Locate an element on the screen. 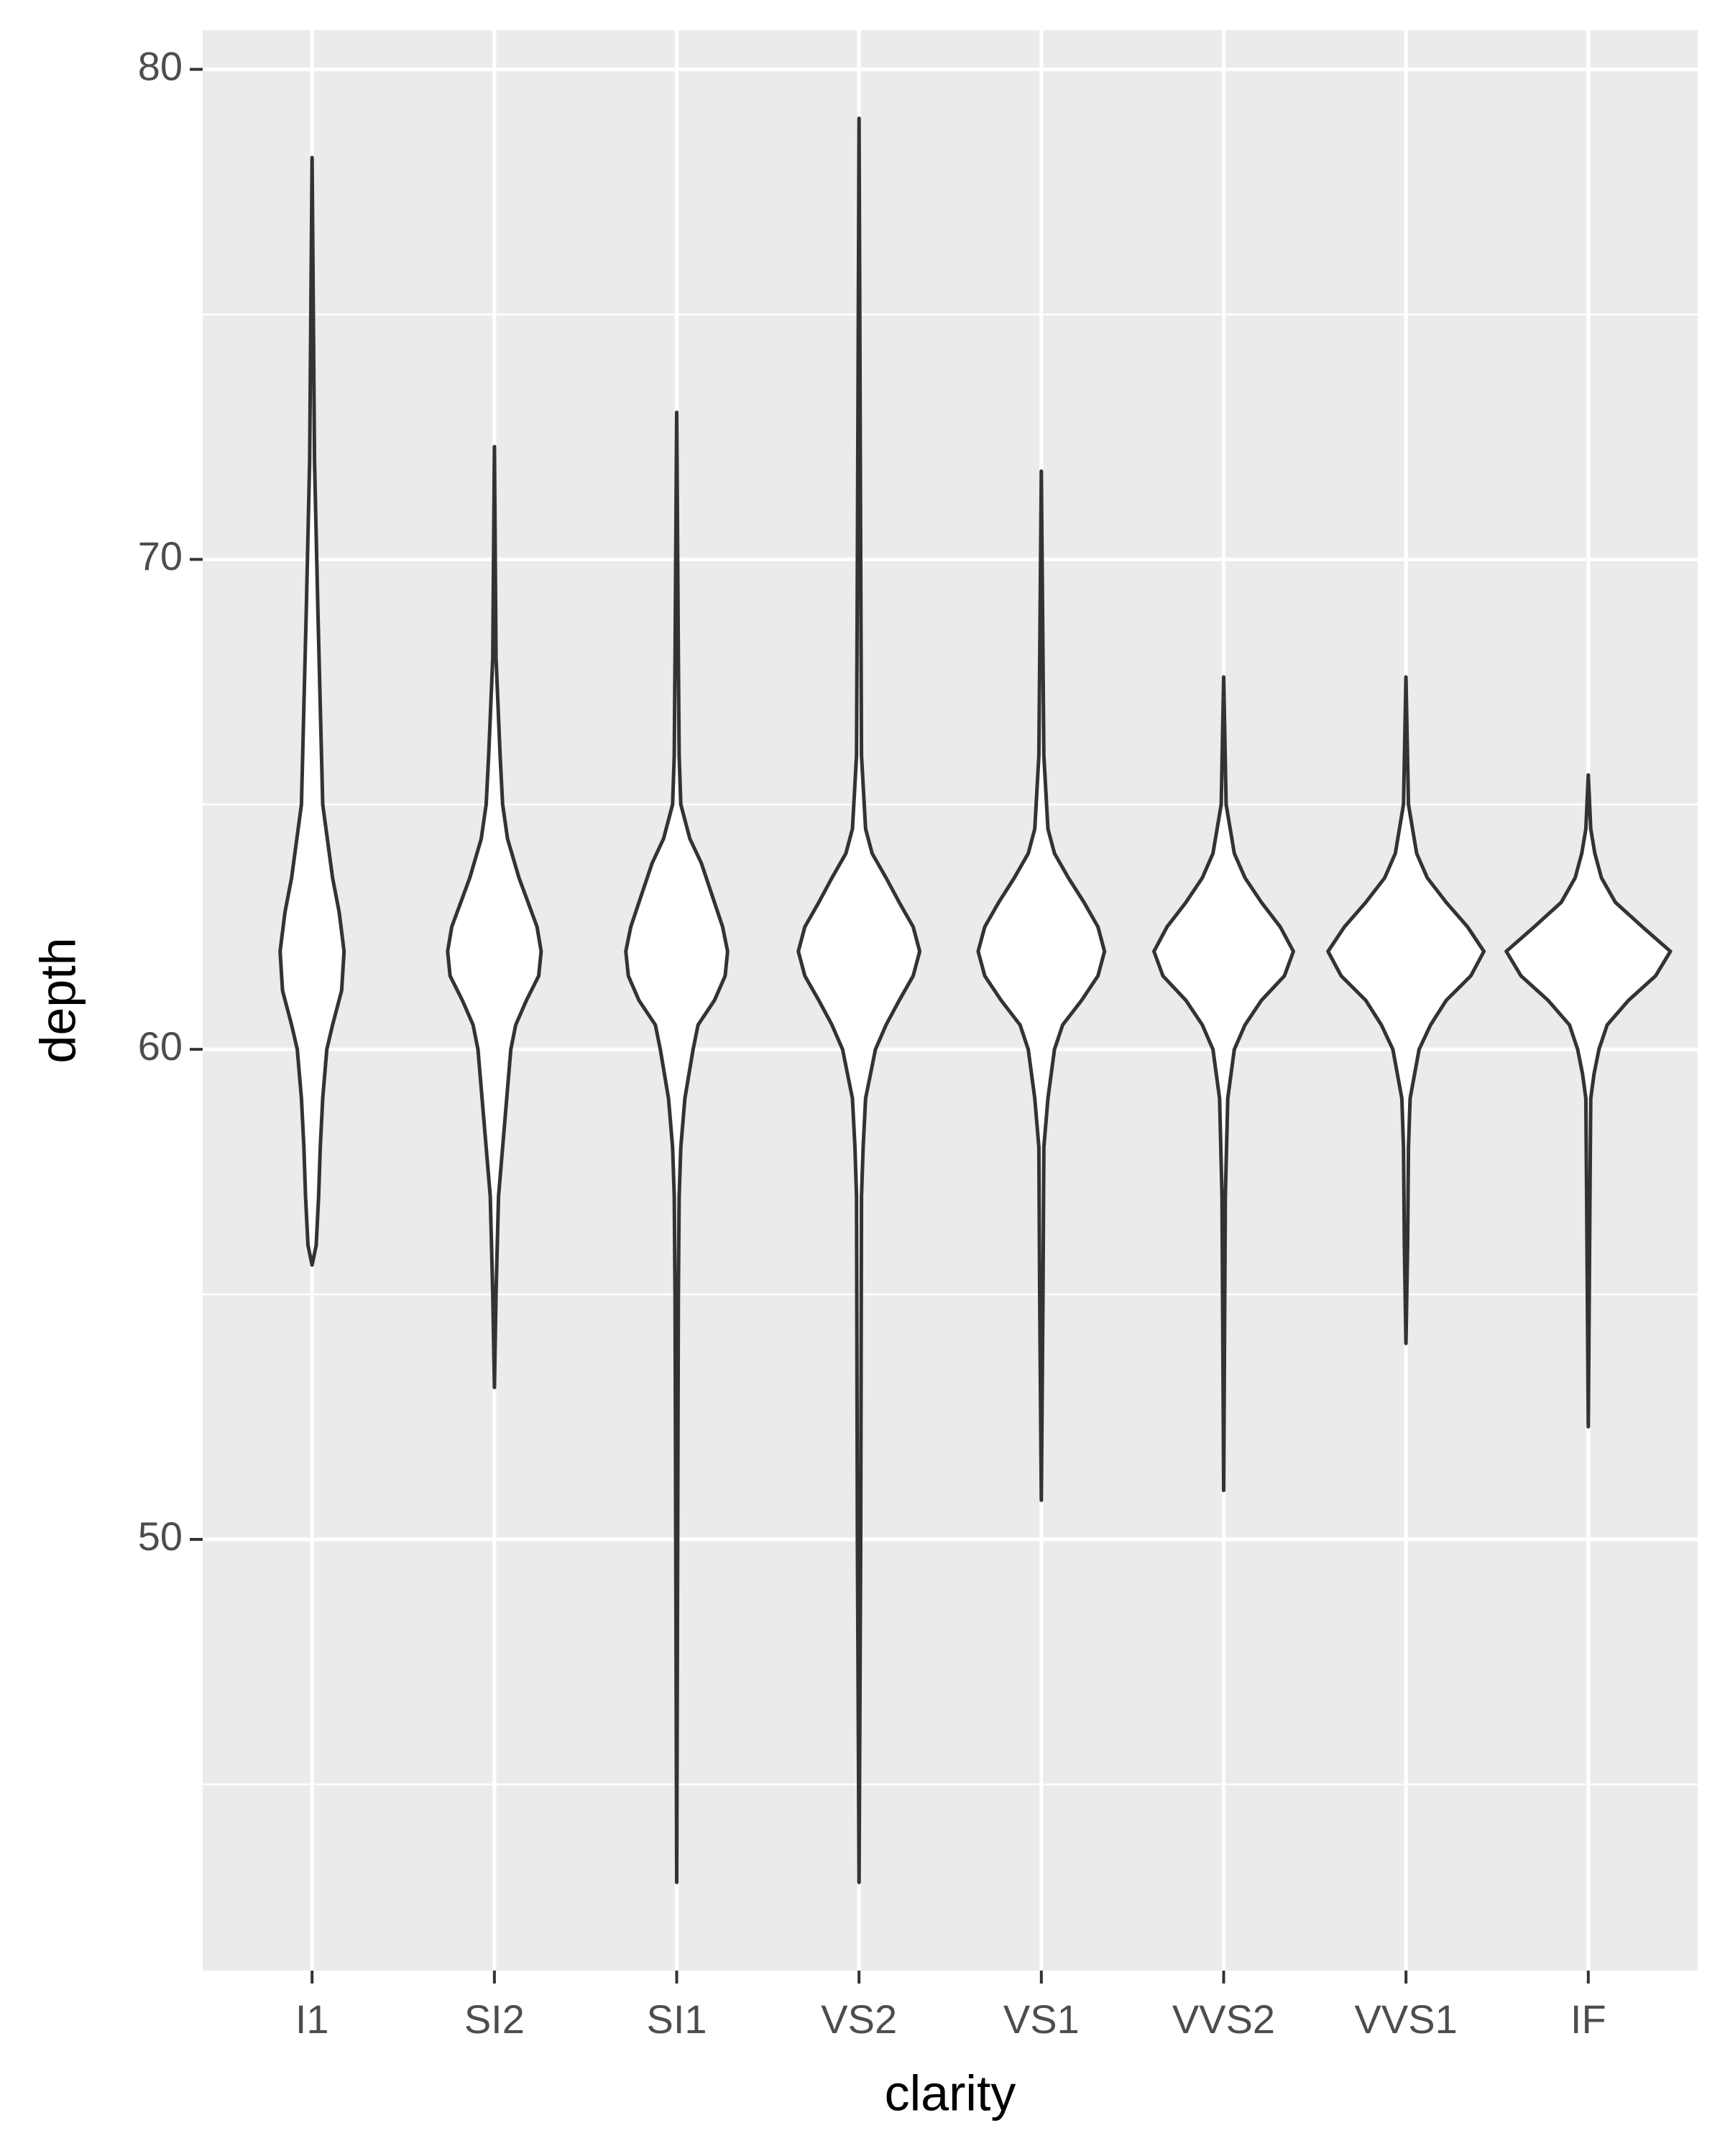 This screenshot has height=2156, width=1725. x-tick-label: IF is located at coordinates (1588, 2019).